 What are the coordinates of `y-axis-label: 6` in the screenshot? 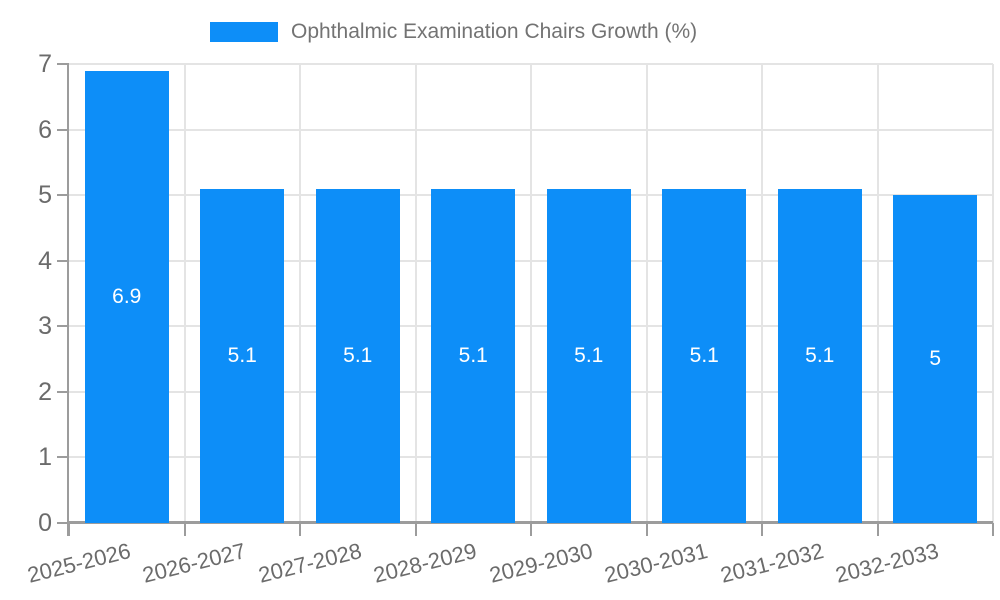 It's located at (45, 129).